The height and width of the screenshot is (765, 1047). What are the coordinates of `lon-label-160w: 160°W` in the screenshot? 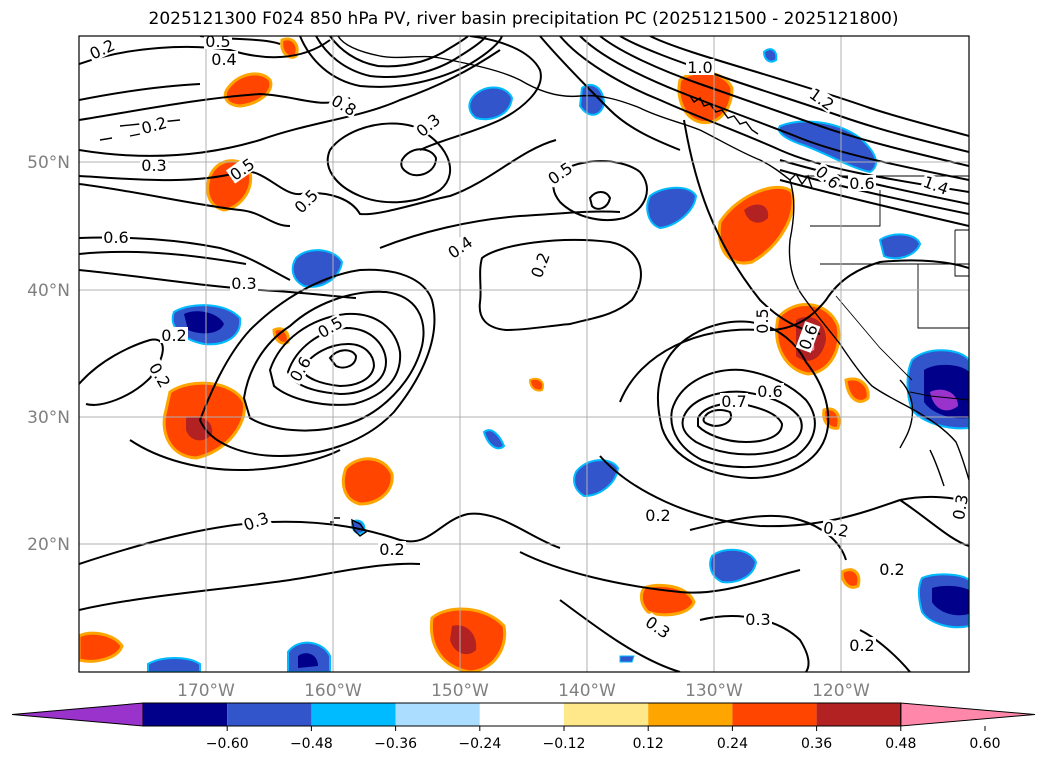 It's located at (333, 691).